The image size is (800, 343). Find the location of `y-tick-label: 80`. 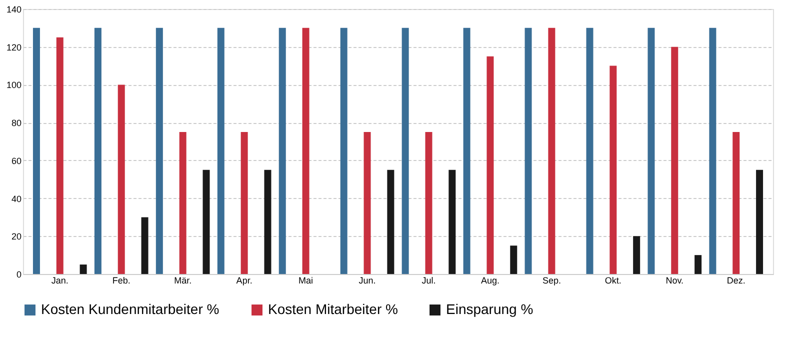

y-tick-label: 80 is located at coordinates (16, 123).